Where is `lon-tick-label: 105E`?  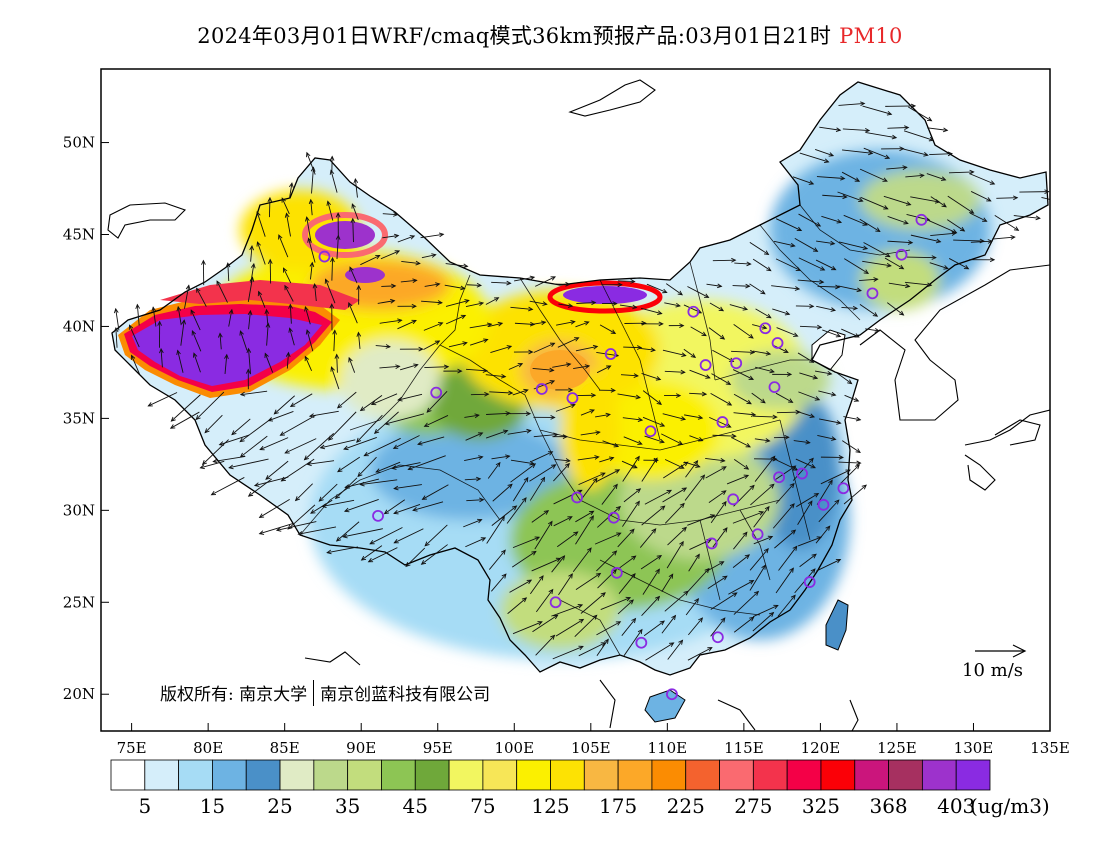 lon-tick-label: 105E is located at coordinates (591, 748).